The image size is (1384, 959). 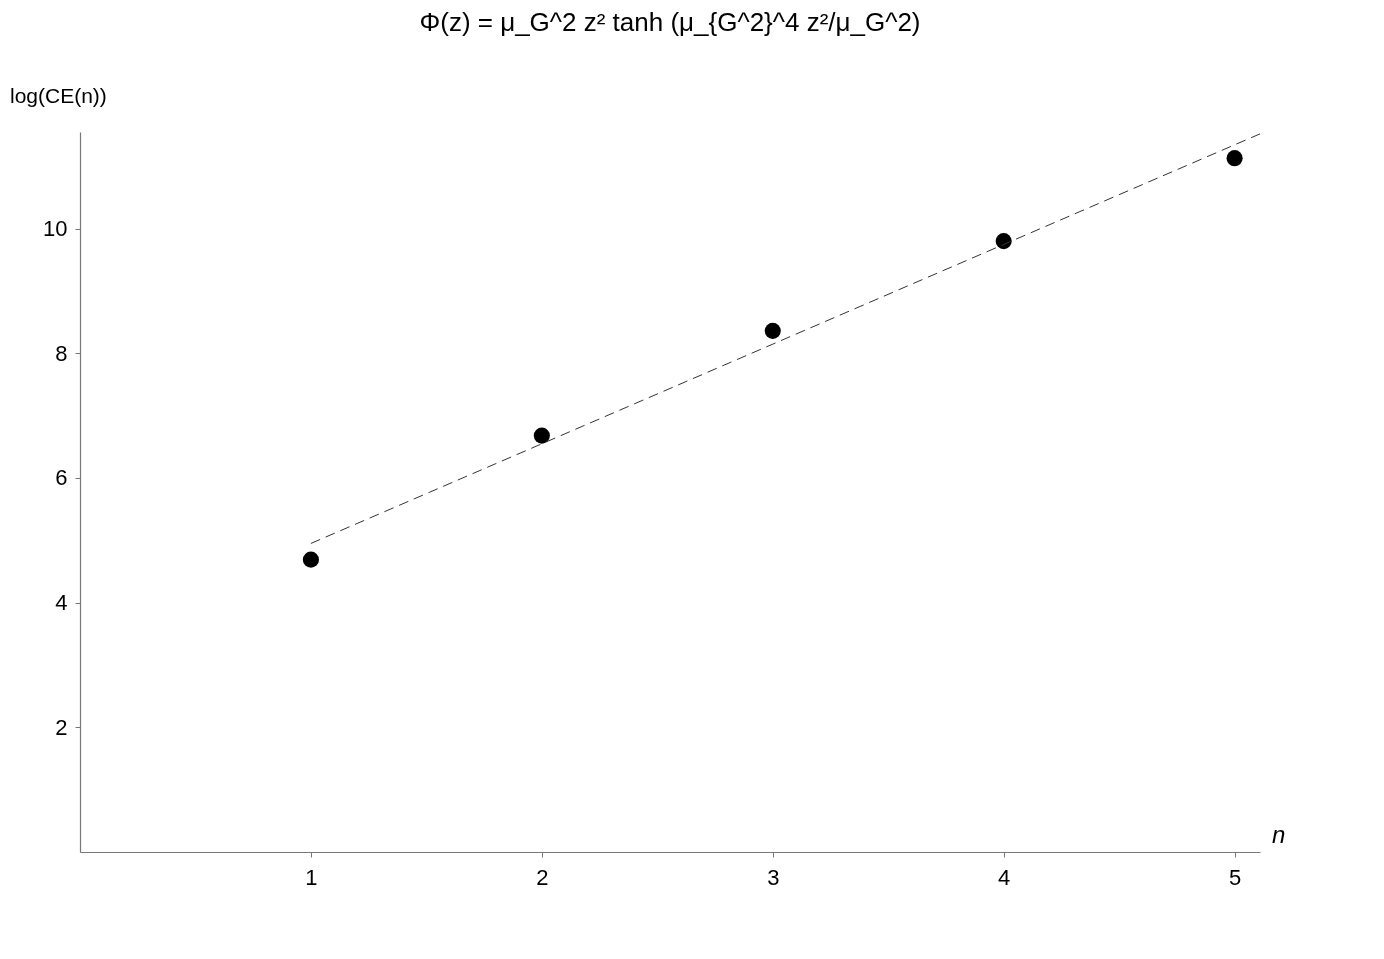 I want to click on y-tick-label: 10, so click(x=55, y=229).